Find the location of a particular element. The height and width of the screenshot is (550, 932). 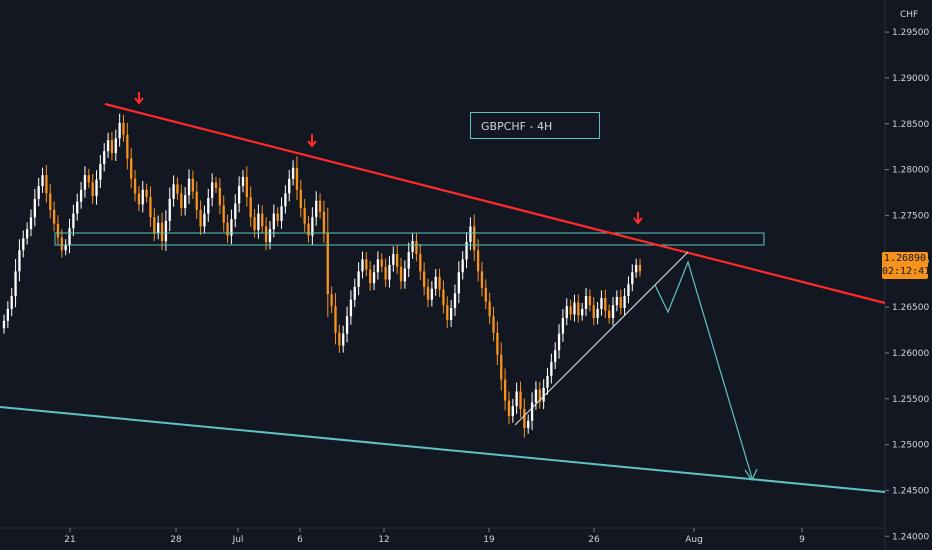

price-tick-label: 1.29000 is located at coordinates (910, 79).